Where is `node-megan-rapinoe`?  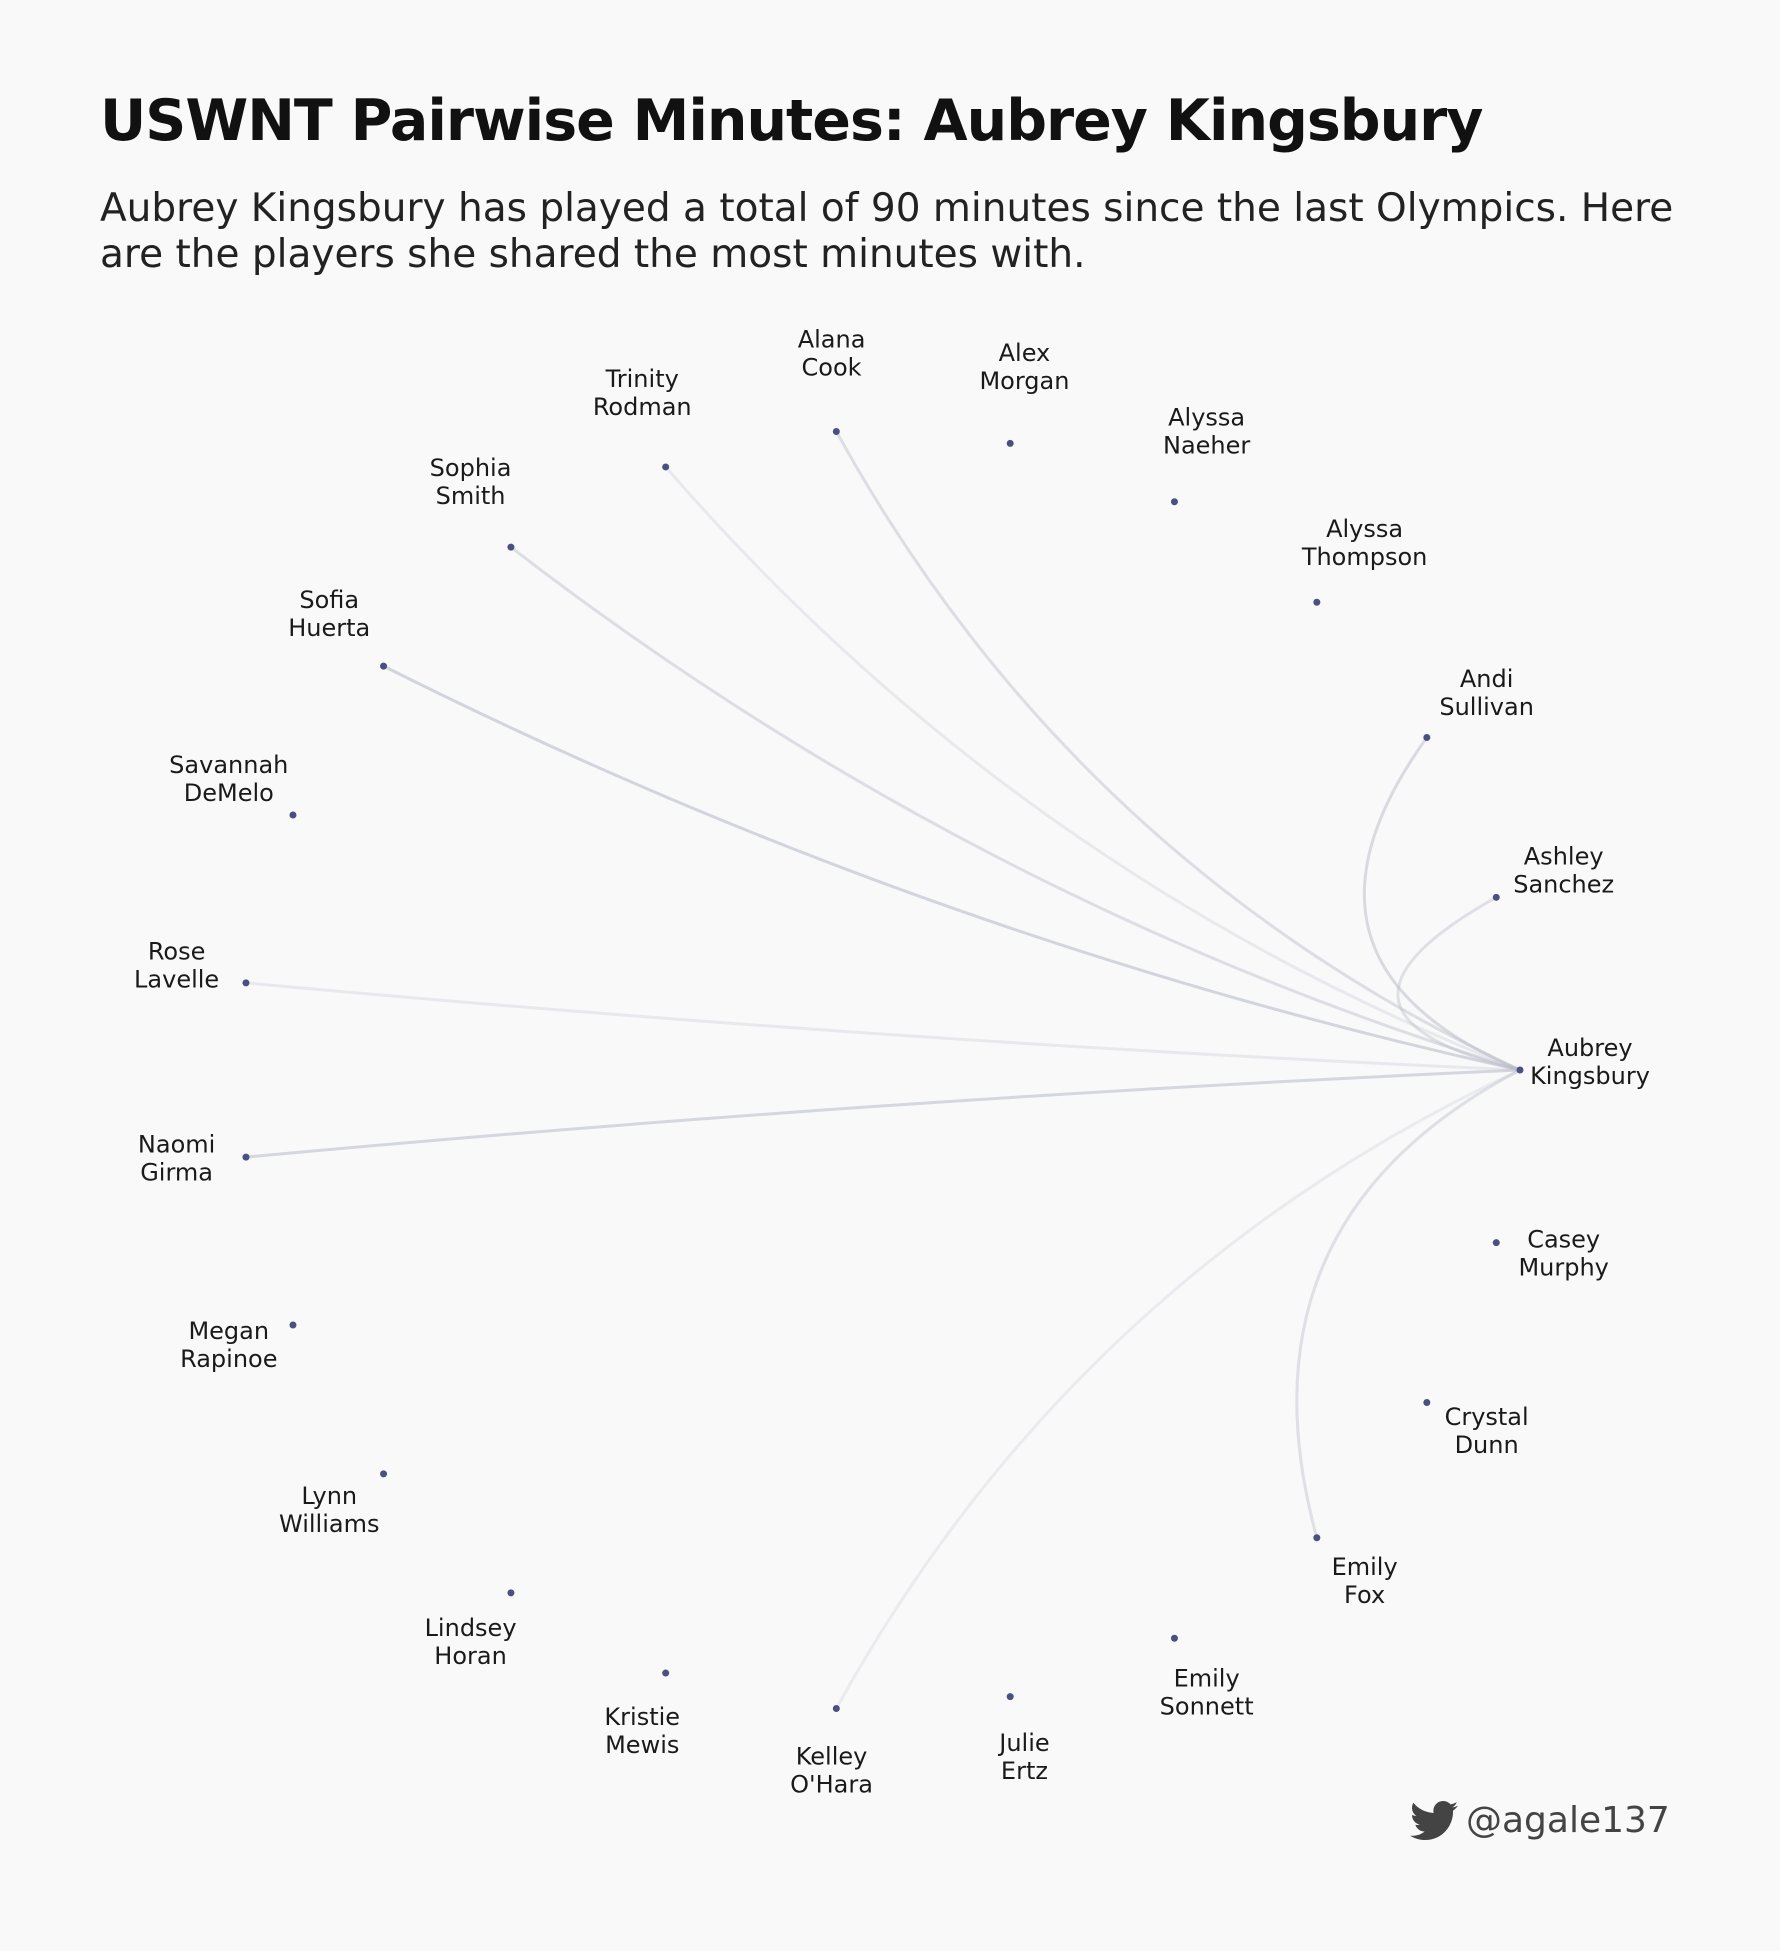
node-megan-rapinoe is located at coordinates (293, 1325).